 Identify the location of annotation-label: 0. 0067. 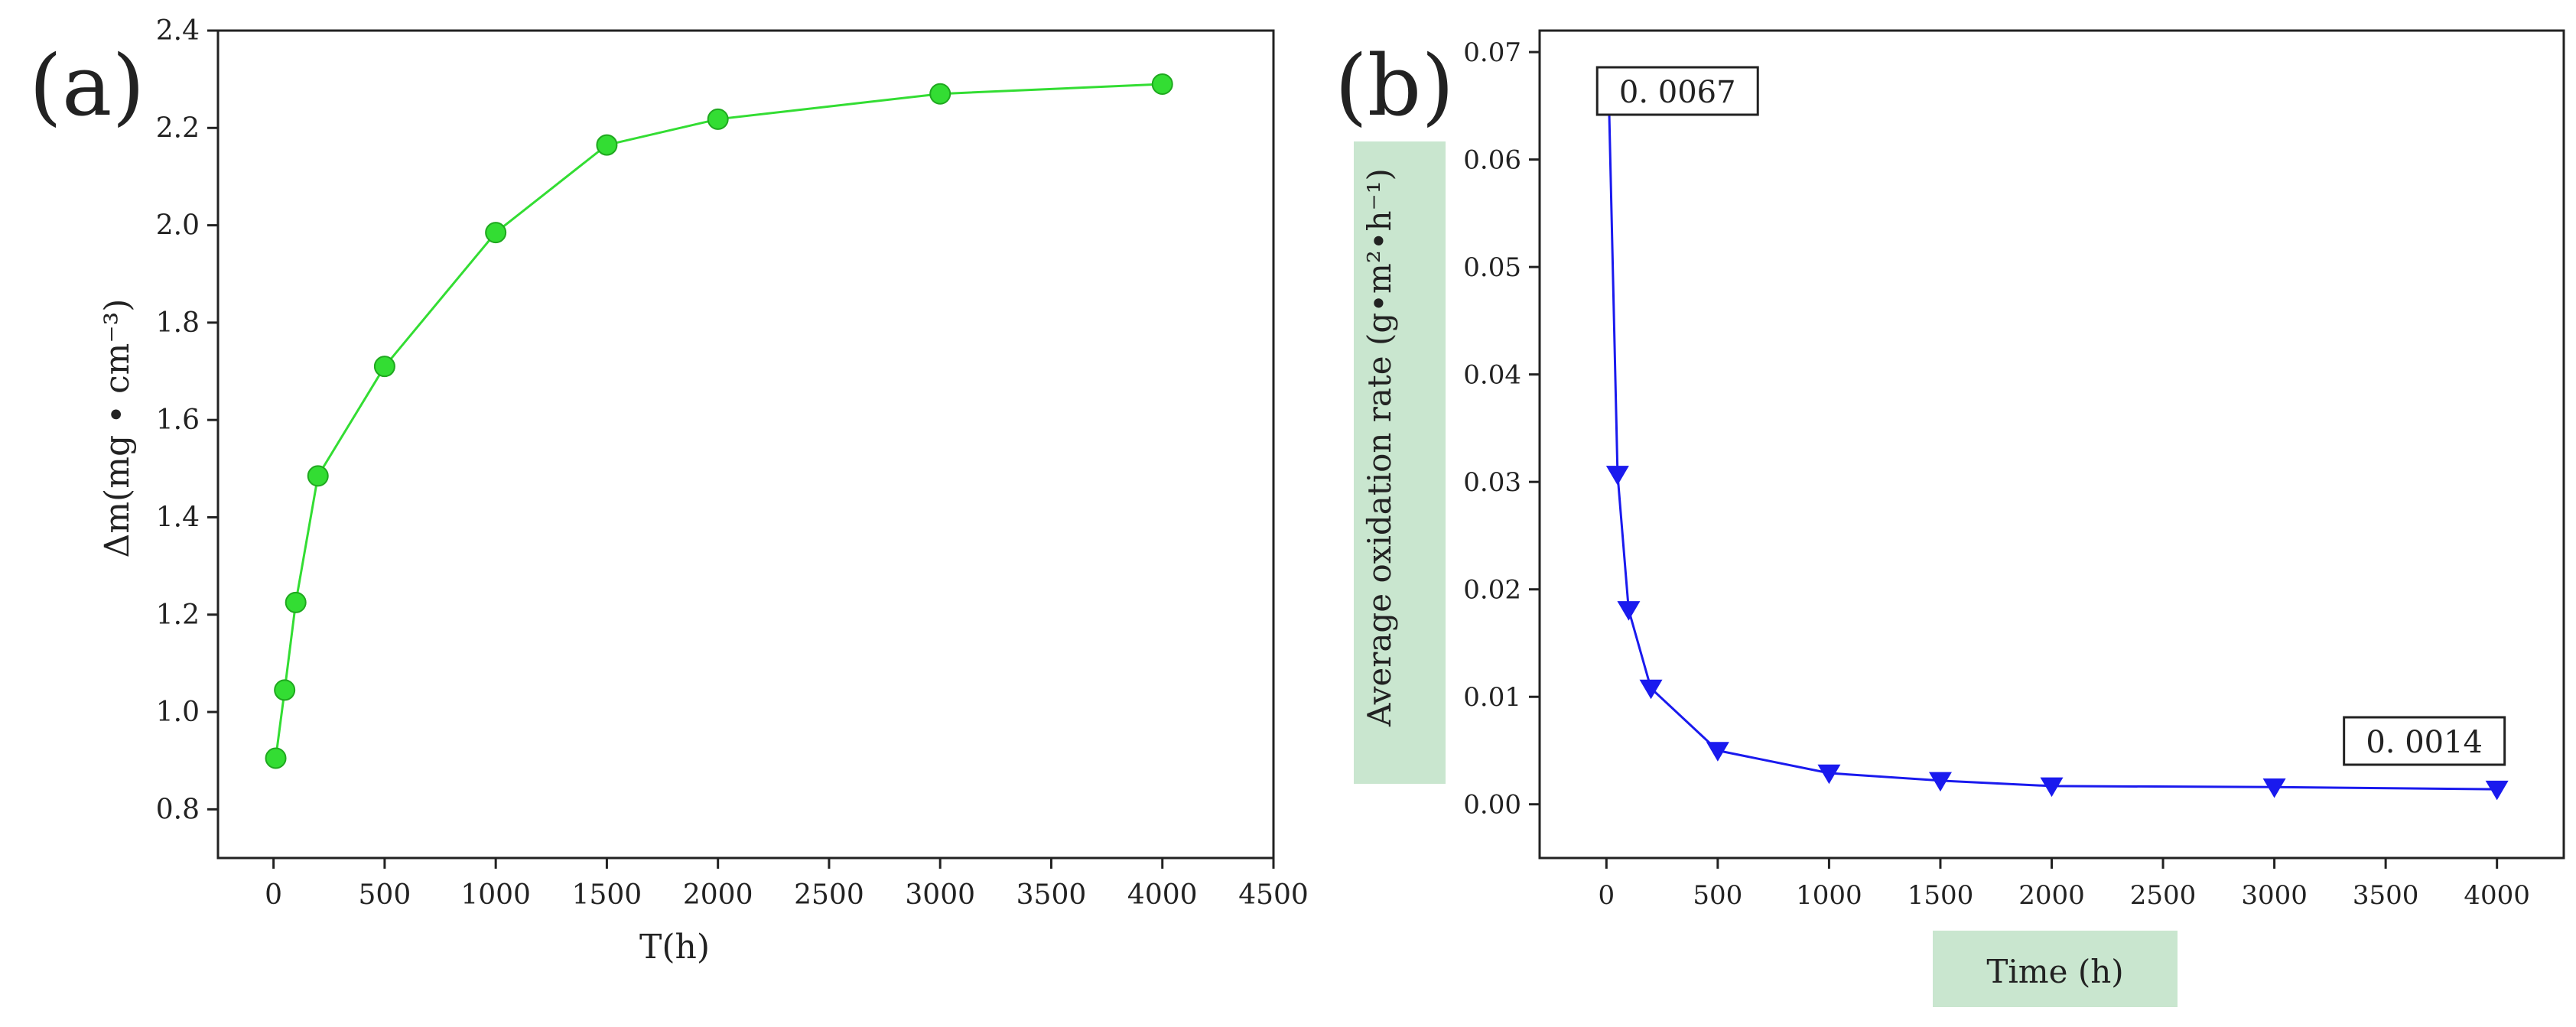
(1677, 92).